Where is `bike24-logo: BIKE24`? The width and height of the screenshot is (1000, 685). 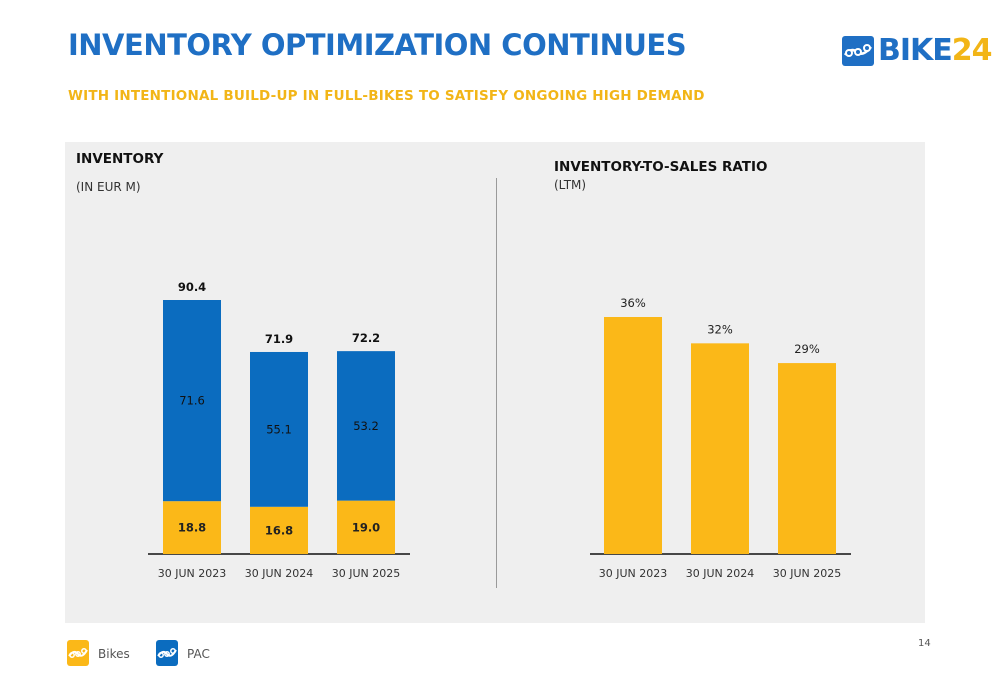 bike24-logo: BIKE24 is located at coordinates (917, 51).